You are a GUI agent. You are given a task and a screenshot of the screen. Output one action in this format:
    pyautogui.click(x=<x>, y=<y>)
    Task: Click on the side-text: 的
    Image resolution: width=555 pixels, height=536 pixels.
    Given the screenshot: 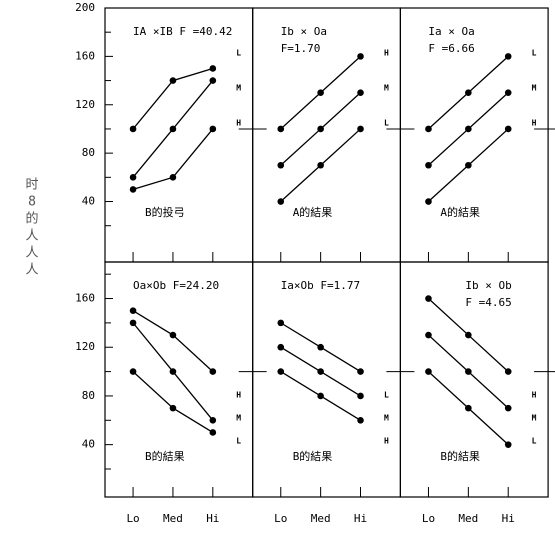 What is the action you would take?
    pyautogui.click(x=31, y=219)
    